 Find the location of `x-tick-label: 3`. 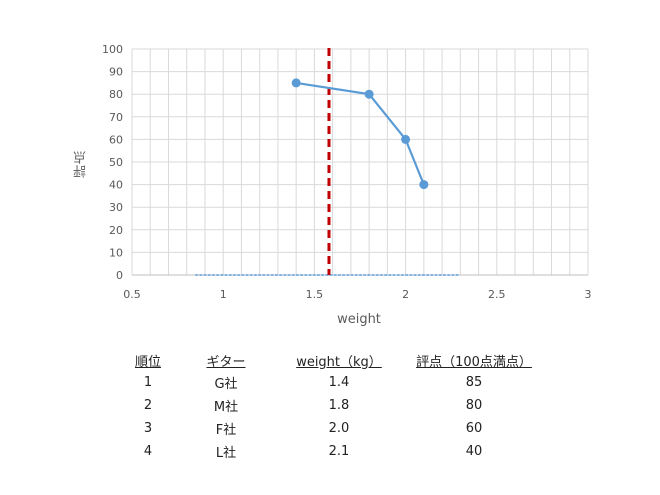

x-tick-label: 3 is located at coordinates (588, 294).